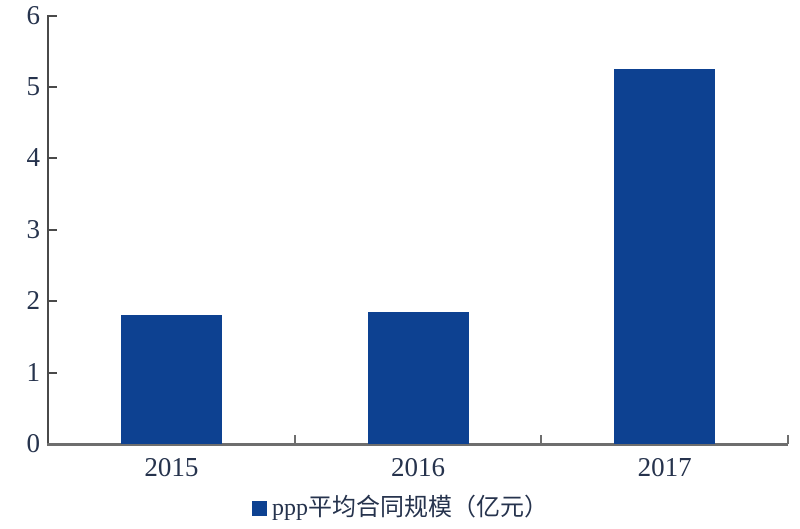  I want to click on y-tick-label: 4, so click(33, 157).